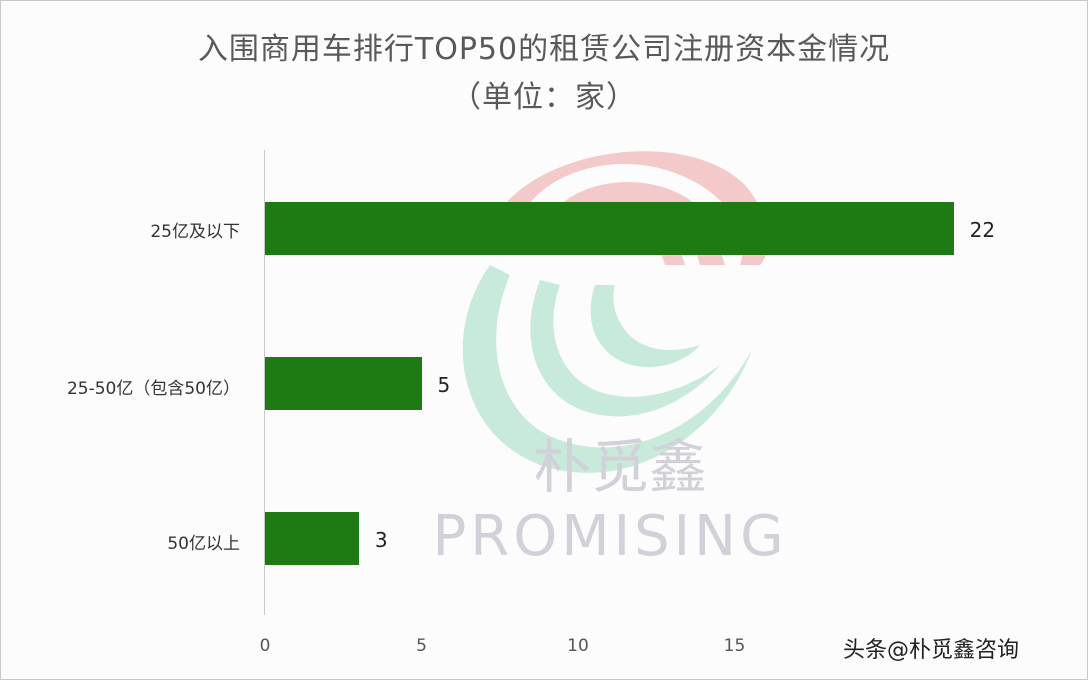 The width and height of the screenshot is (1088, 680). I want to click on source-credit: 头条@朴觅鑫咨询, so click(931, 650).